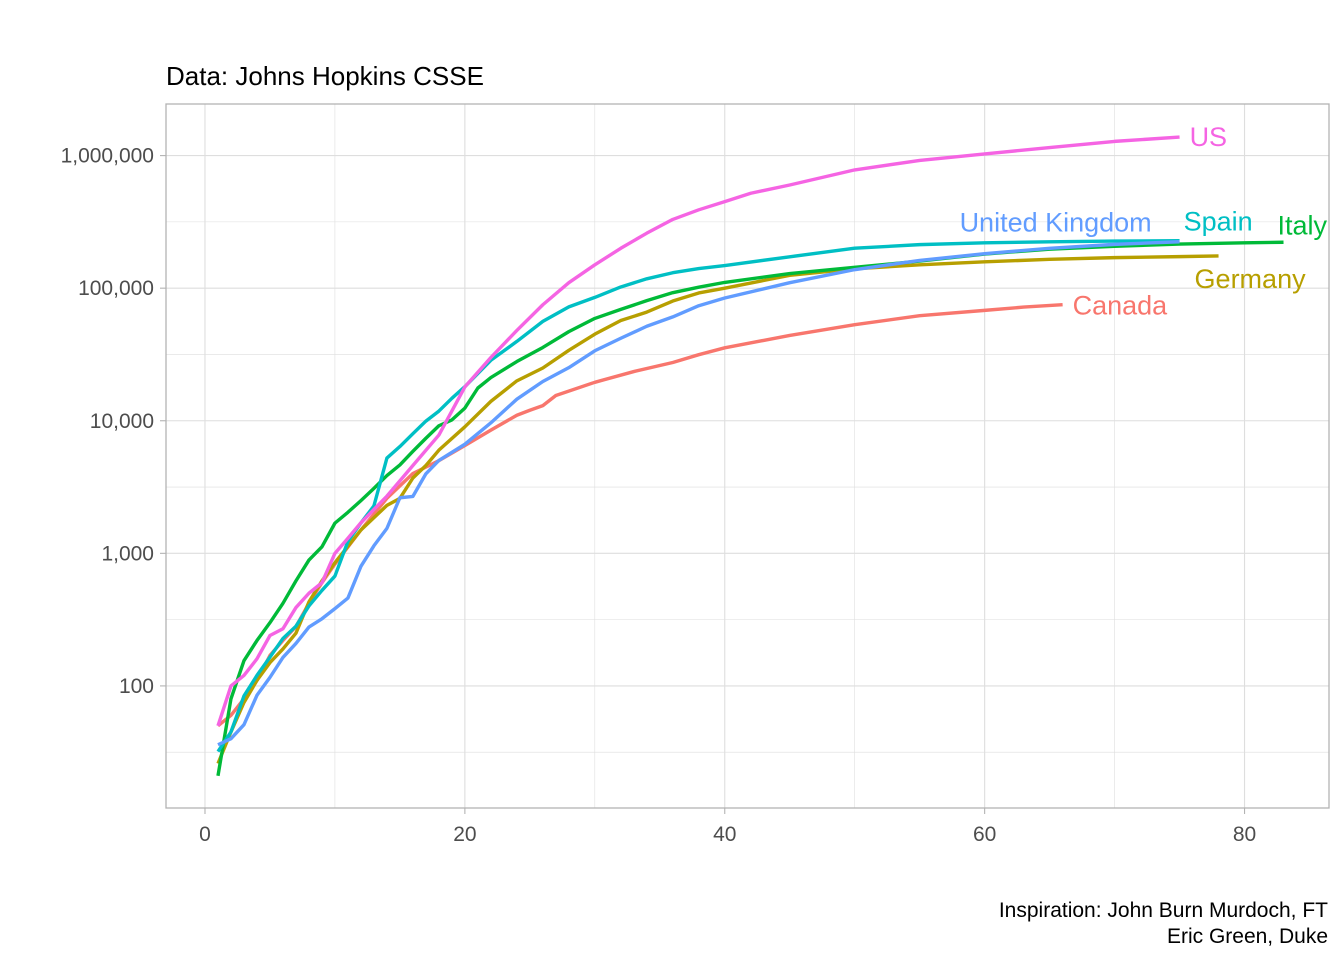 Image resolution: width=1344 pixels, height=960 pixels. I want to click on series-label-united-kingdom: United Kingdom, so click(1056, 223).